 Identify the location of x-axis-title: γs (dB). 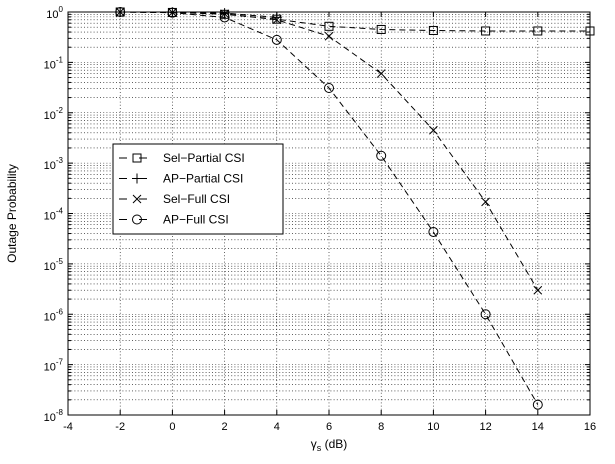
(329, 445).